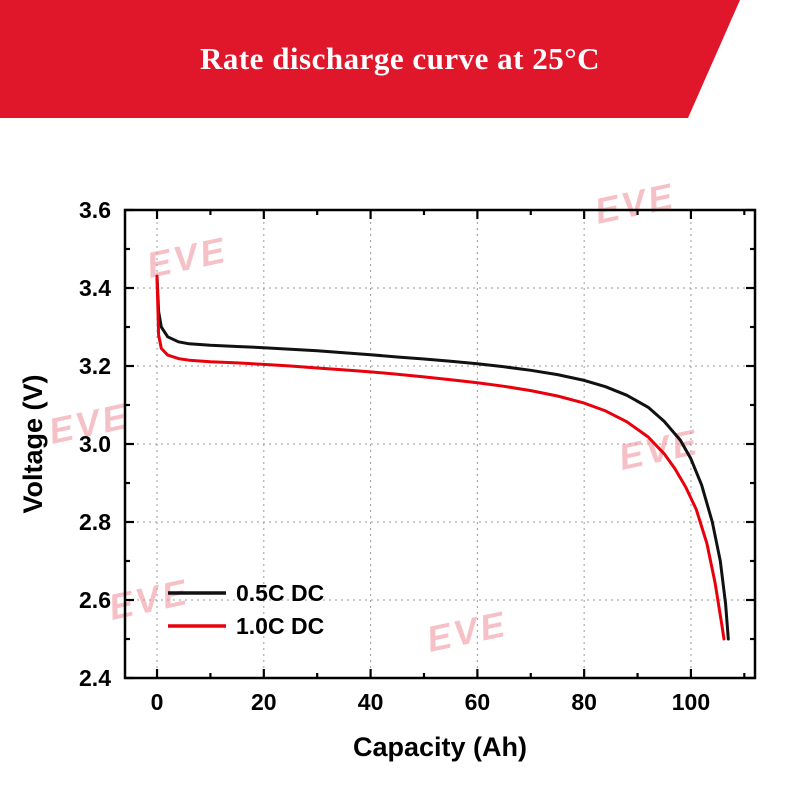 Image resolution: width=800 pixels, height=800 pixels. I want to click on x-tick-label: 40, so click(371, 702).